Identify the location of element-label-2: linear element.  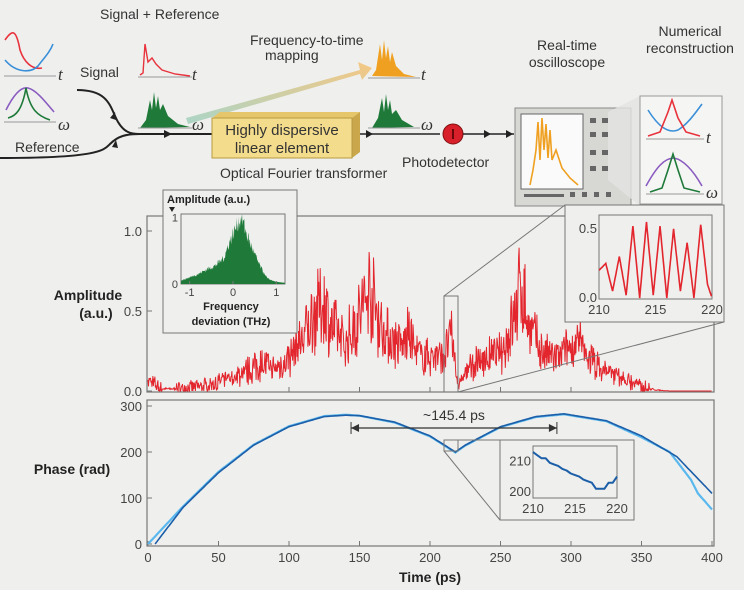
(282, 148).